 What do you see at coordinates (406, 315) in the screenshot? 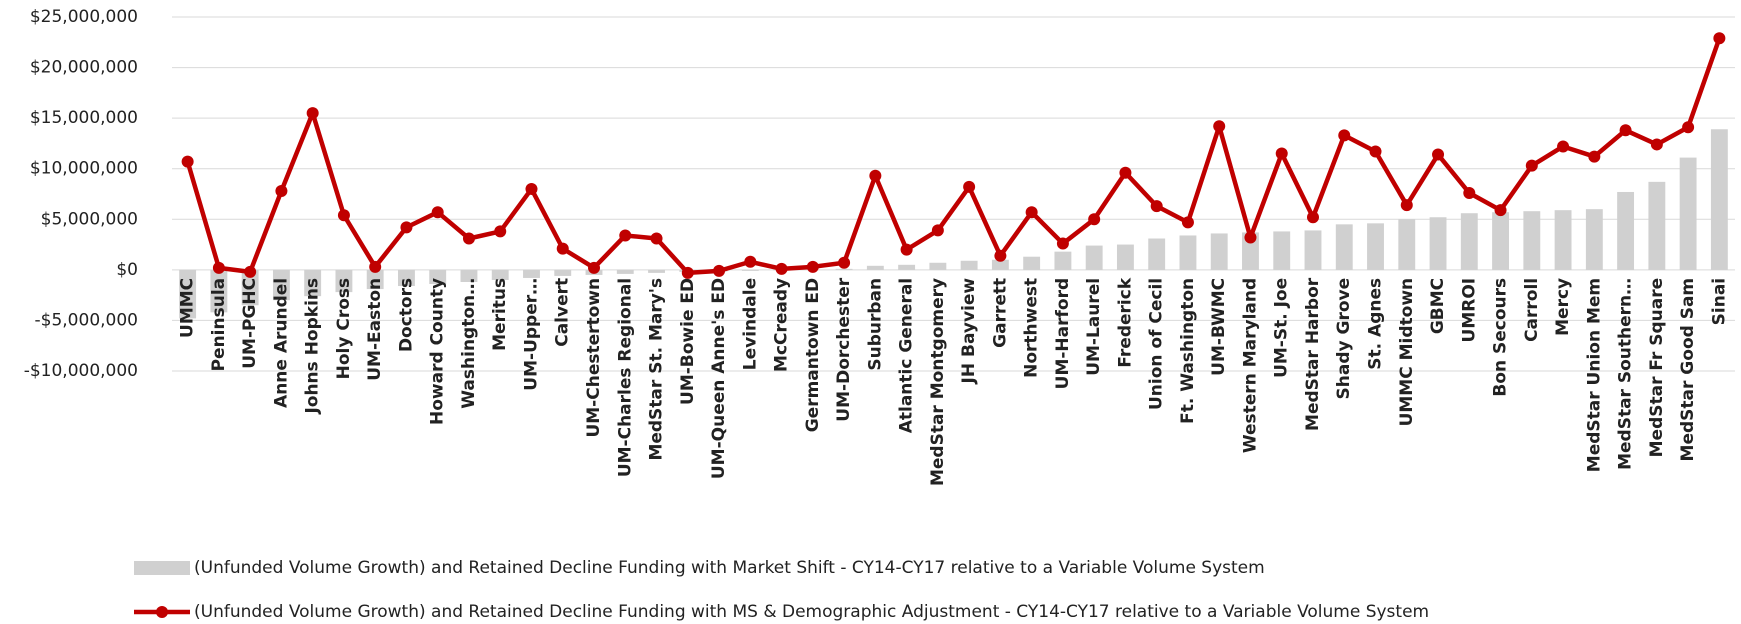
I see `x-tick-label: Doctors` at bounding box center [406, 315].